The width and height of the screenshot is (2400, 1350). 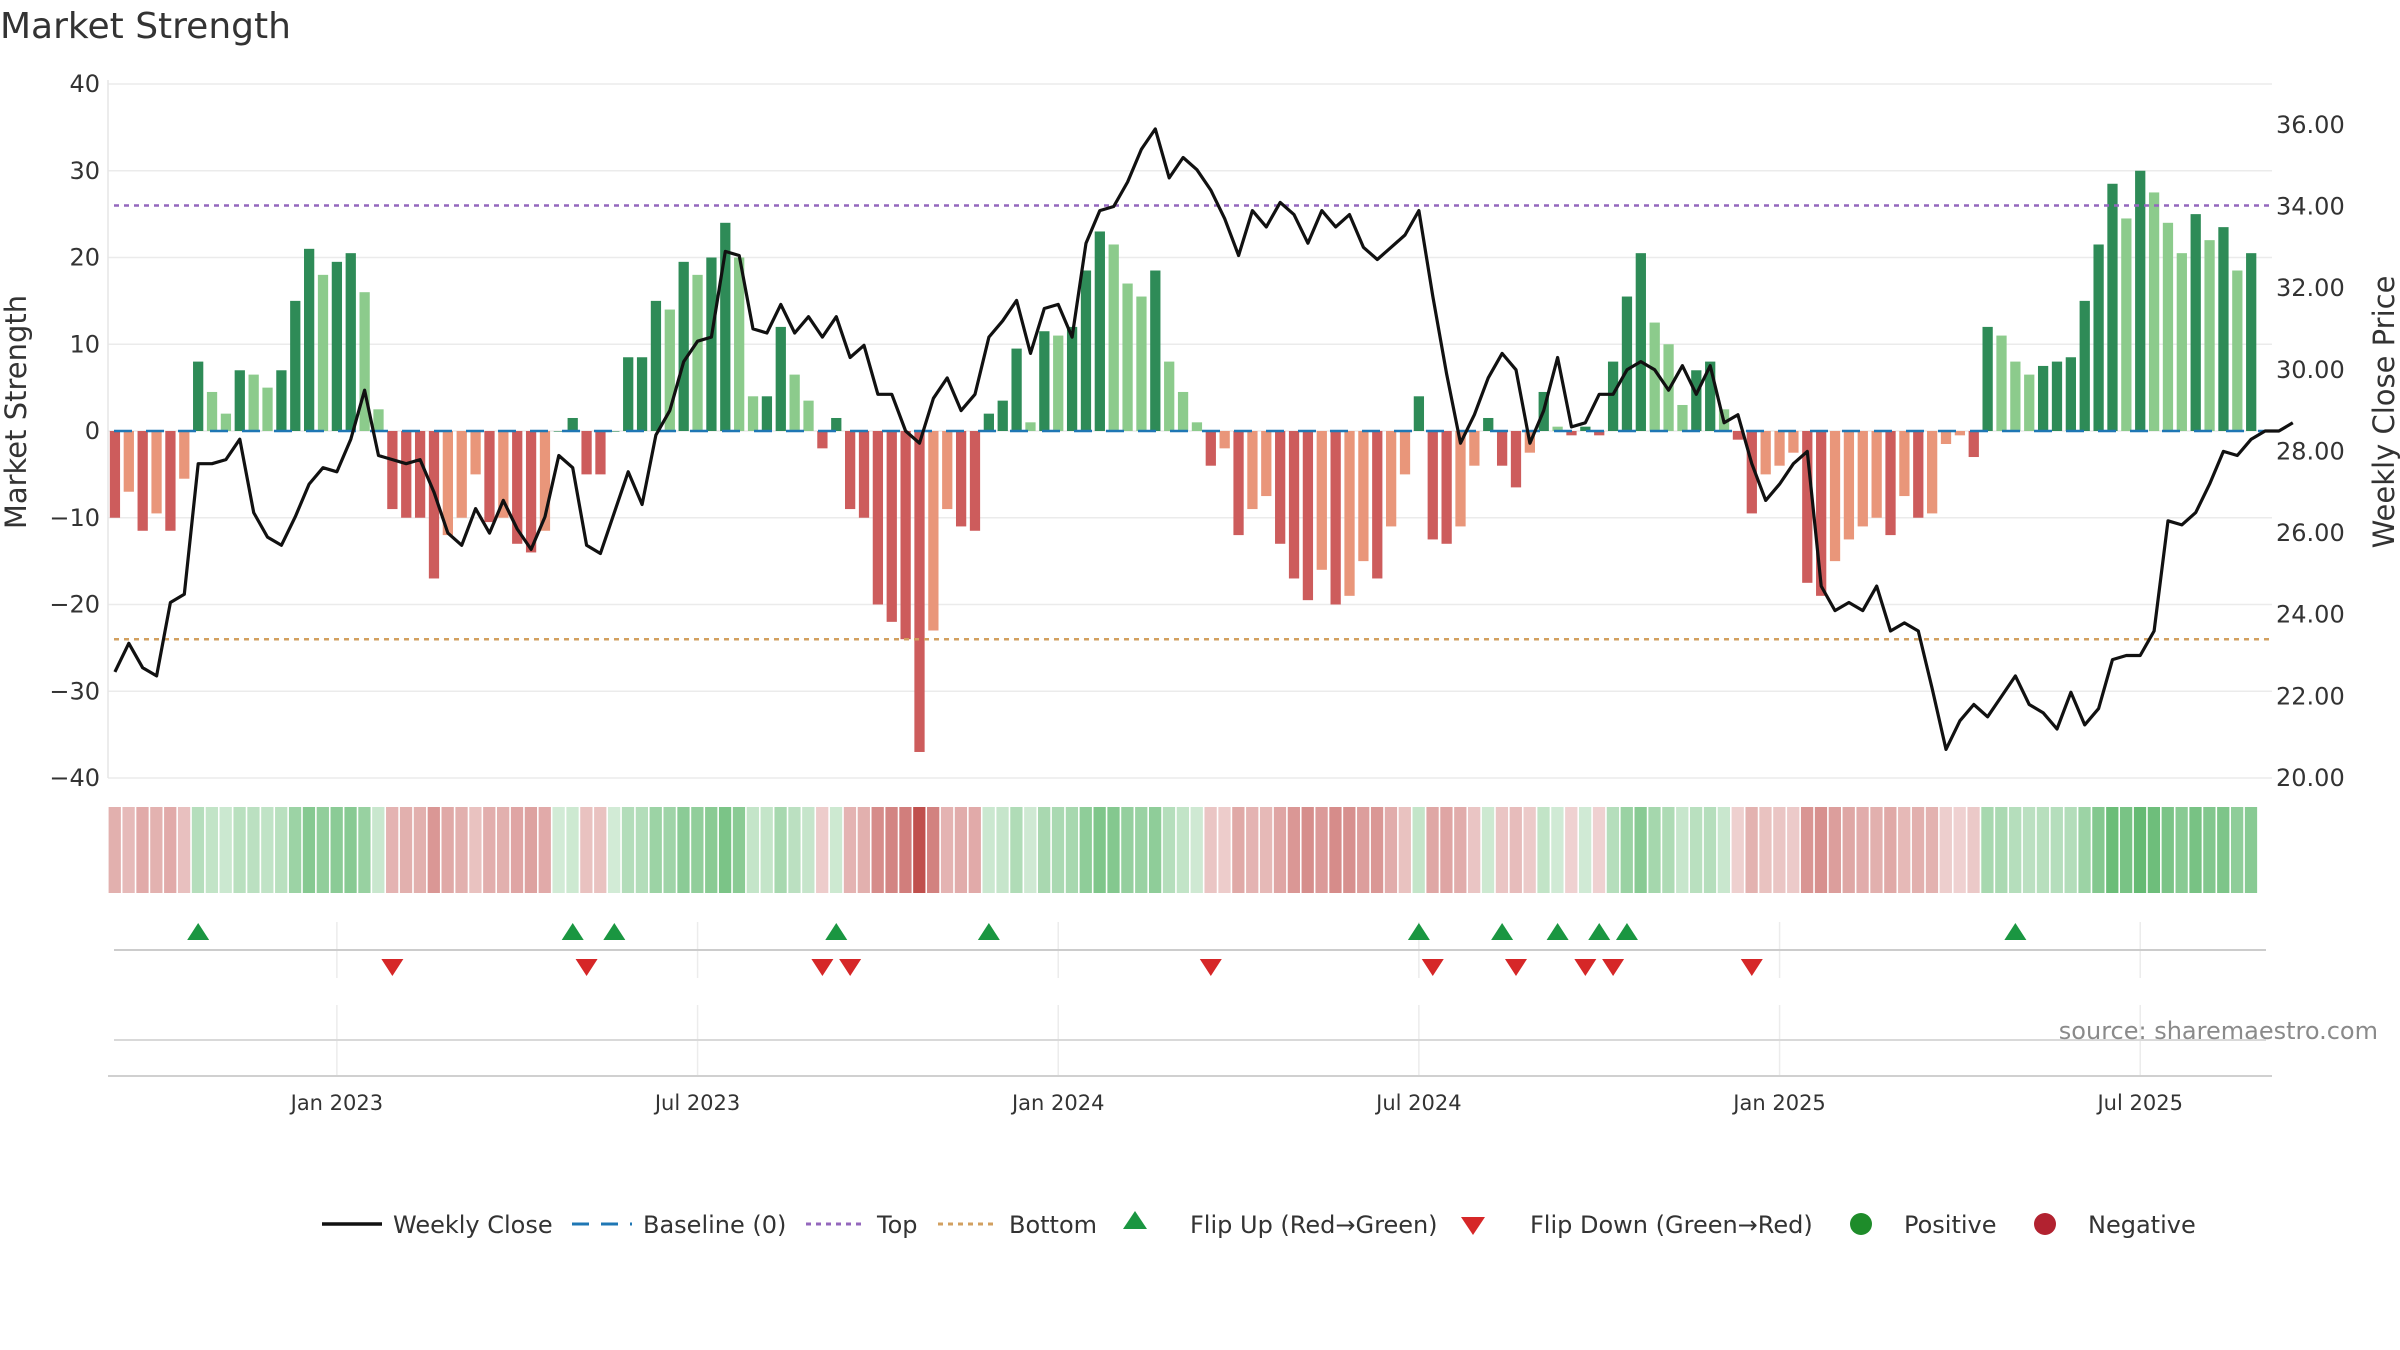 What do you see at coordinates (862, 1225) in the screenshot?
I see `legend-item-top: Top` at bounding box center [862, 1225].